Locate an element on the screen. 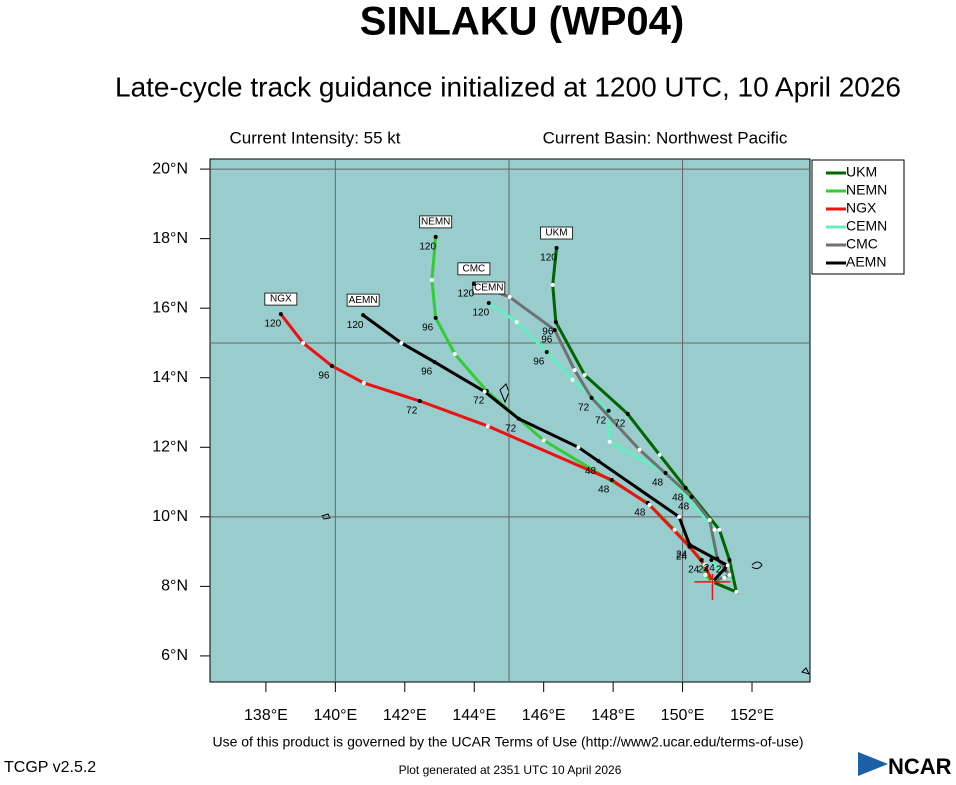 This screenshot has height=785, width=956. legend-label: AEMN is located at coordinates (866, 262).